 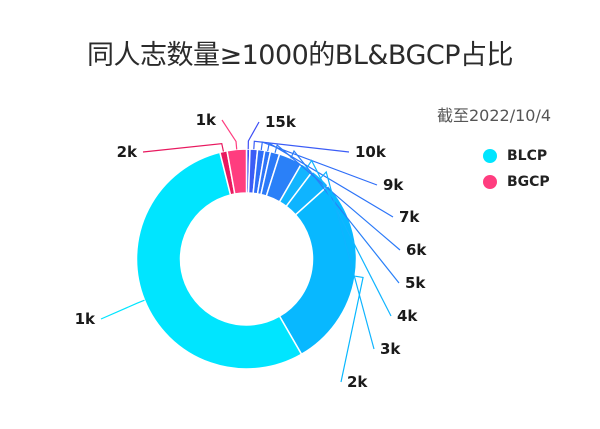 I want to click on slice-label: 15k, so click(x=281, y=122).